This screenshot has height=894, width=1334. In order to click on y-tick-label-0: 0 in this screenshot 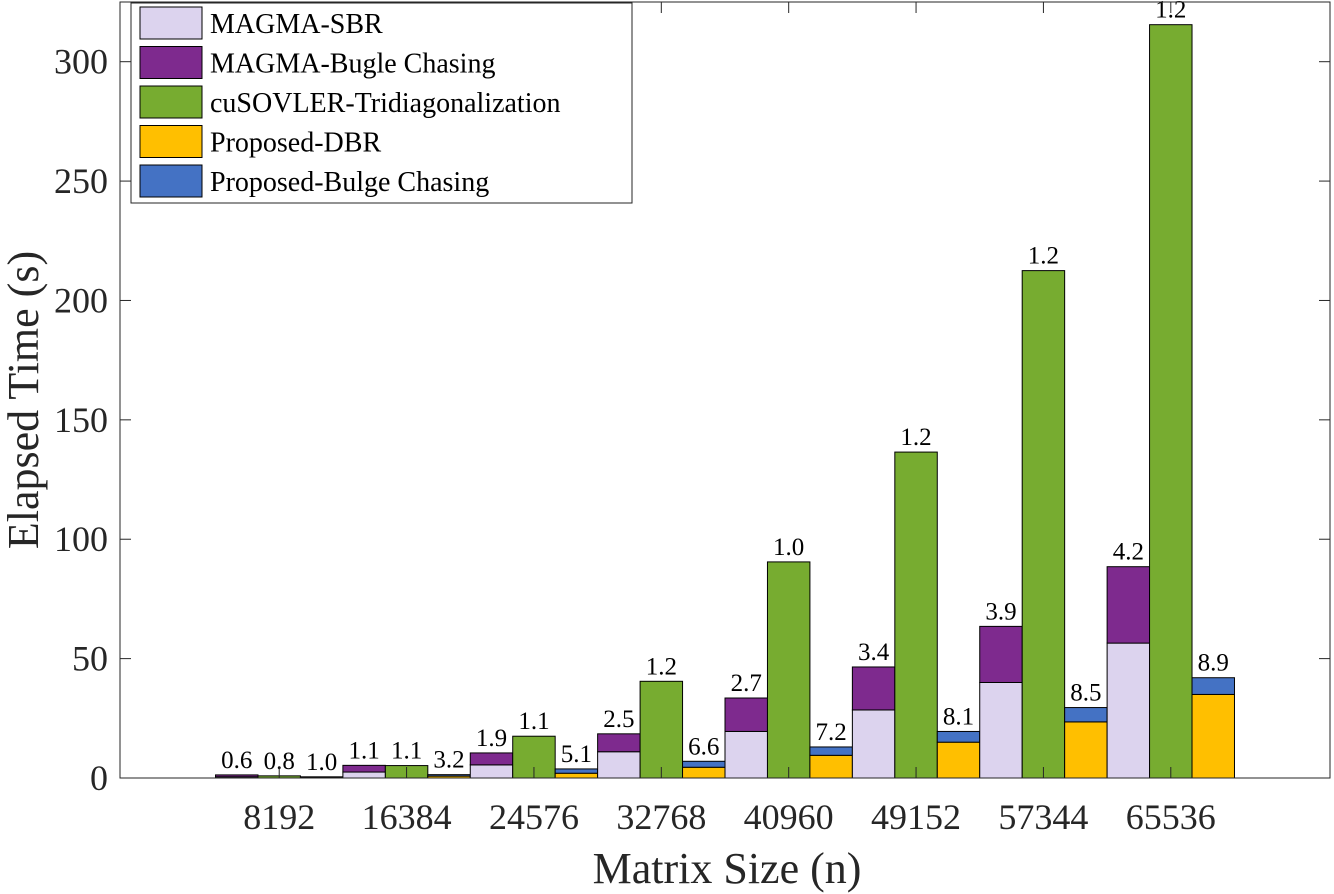, I will do `click(99, 778)`.